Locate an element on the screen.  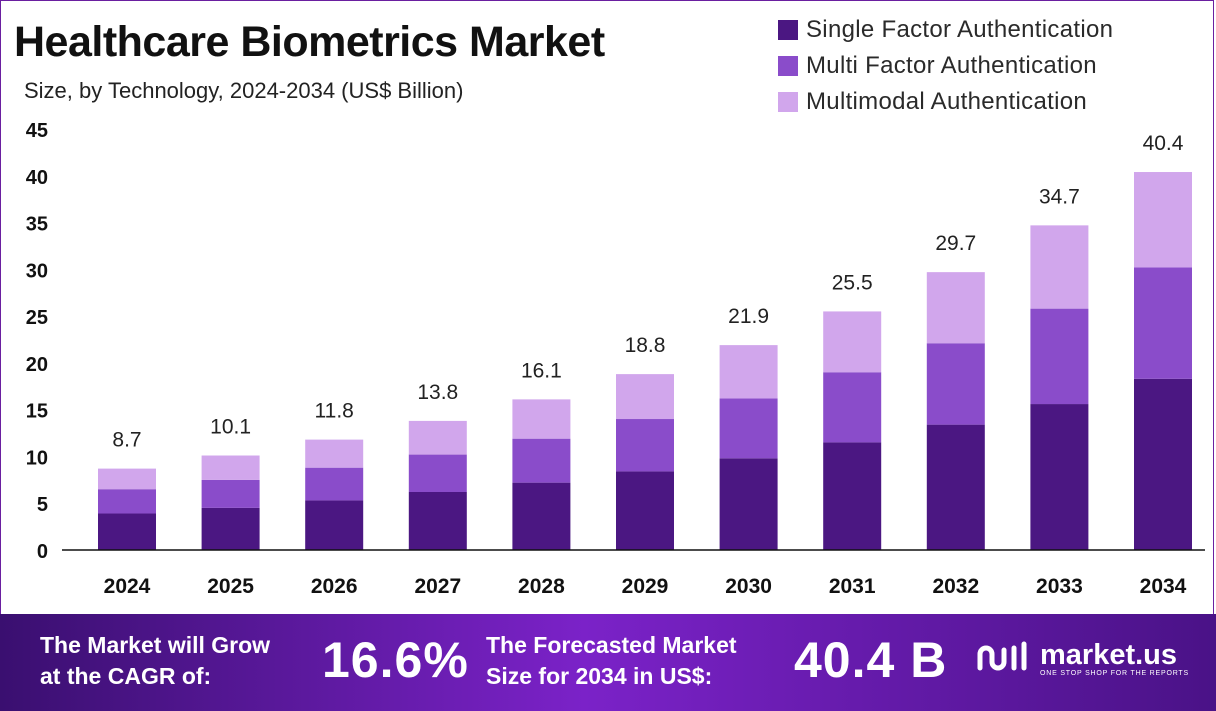
x-tick-label: 2033 is located at coordinates (1059, 586).